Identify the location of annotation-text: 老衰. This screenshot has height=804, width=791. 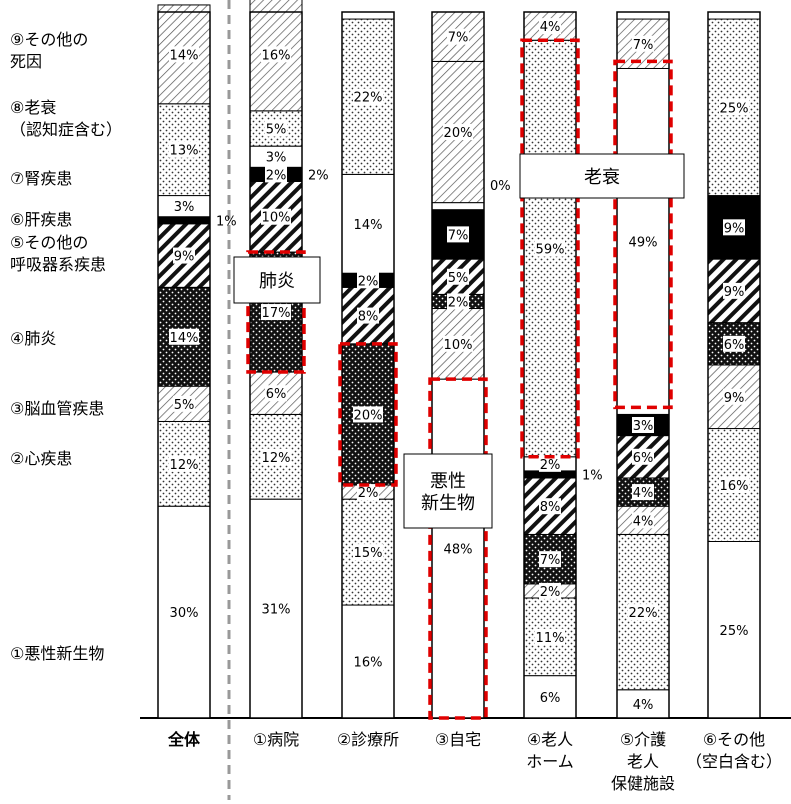
(602, 177).